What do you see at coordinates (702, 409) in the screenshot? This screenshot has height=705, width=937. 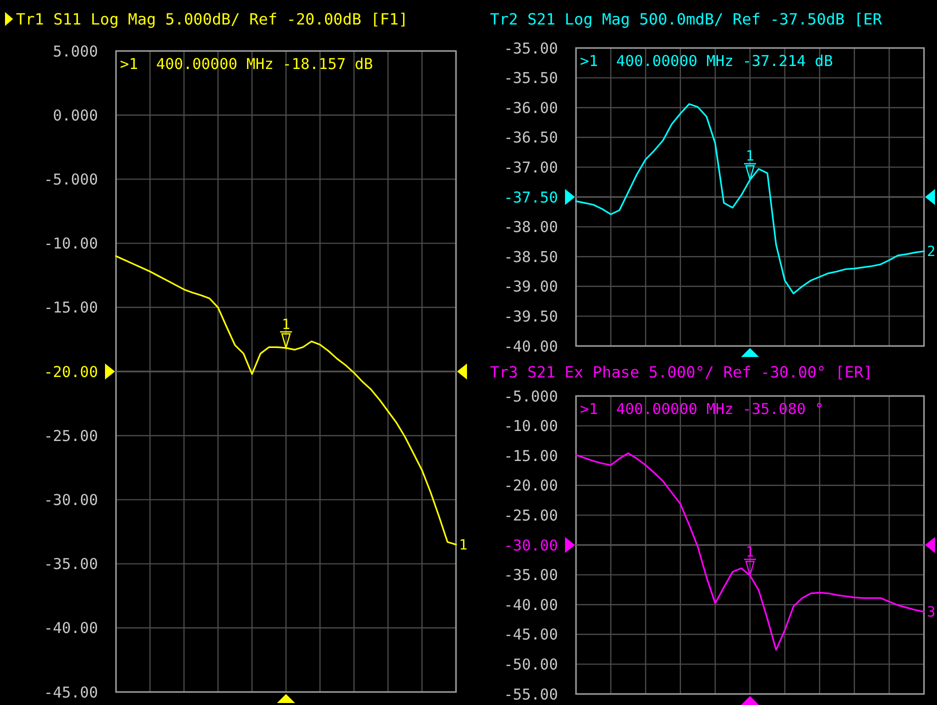 I see `annotation: >1 400.00000 MHz -35.080 °` at bounding box center [702, 409].